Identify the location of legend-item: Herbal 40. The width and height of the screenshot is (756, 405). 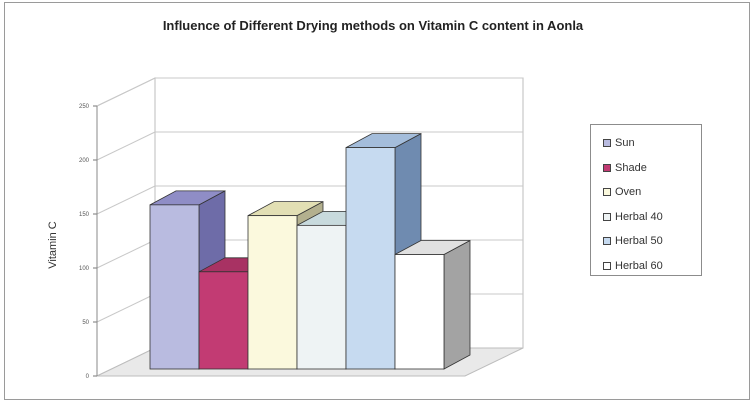
(652, 217).